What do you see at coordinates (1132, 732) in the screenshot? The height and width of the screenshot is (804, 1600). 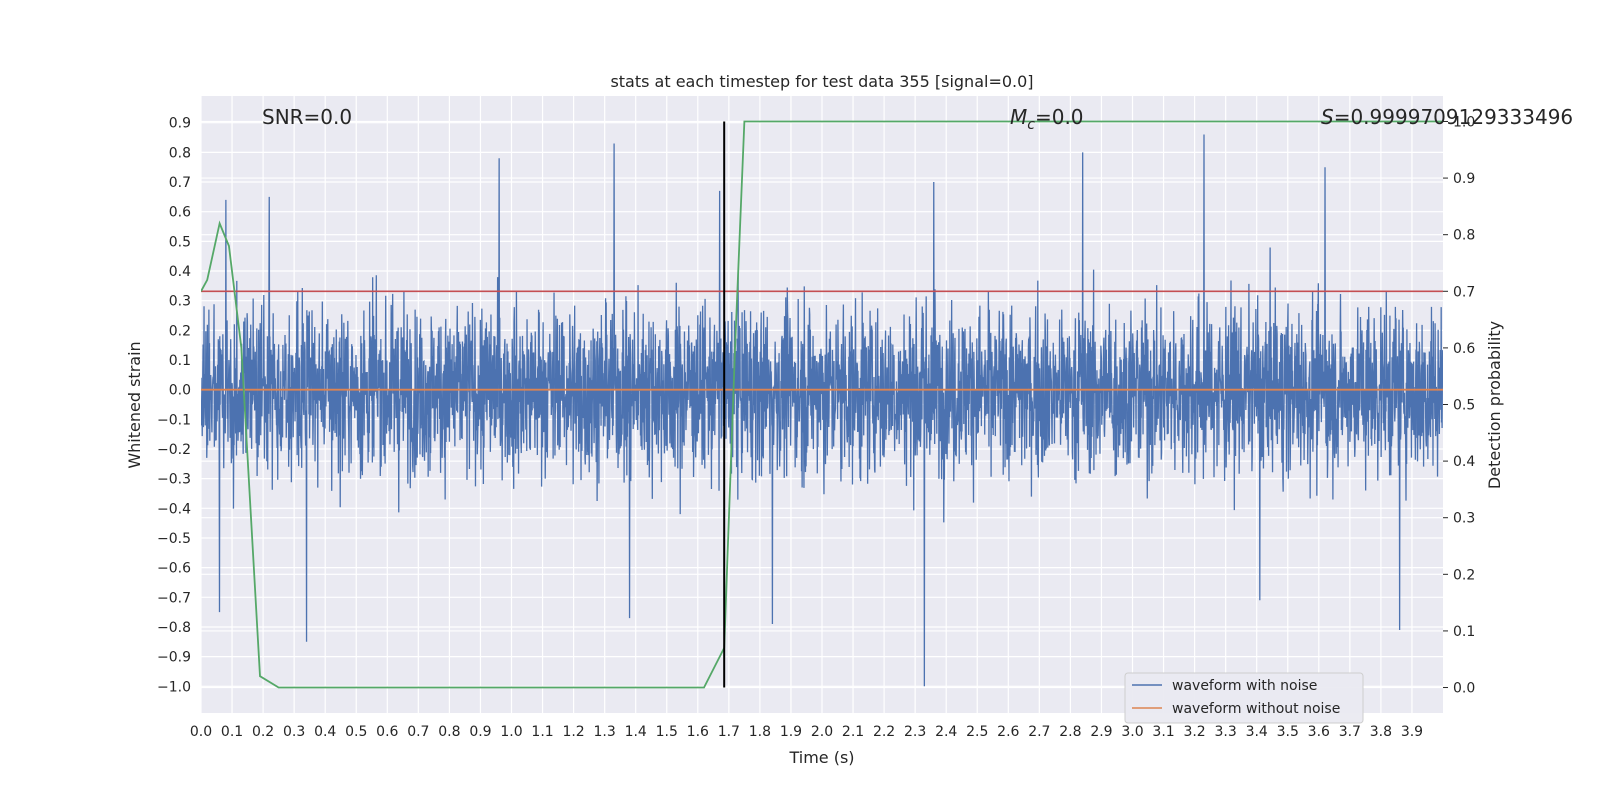 I see `x-tick-label: 3.0` at bounding box center [1132, 732].